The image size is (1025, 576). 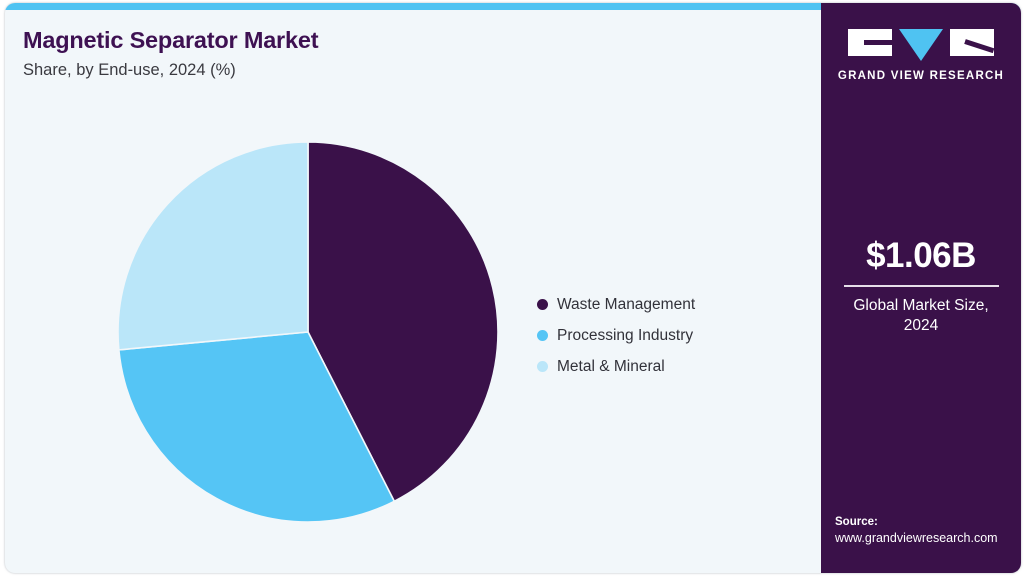 I want to click on stat-divider, so click(x=921, y=286).